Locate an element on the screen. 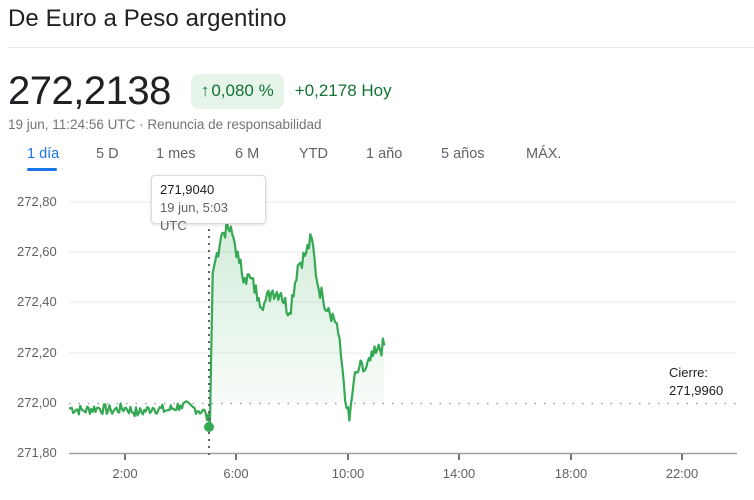 The image size is (754, 500). y-tick-label: 272,20 is located at coordinates (37, 352).